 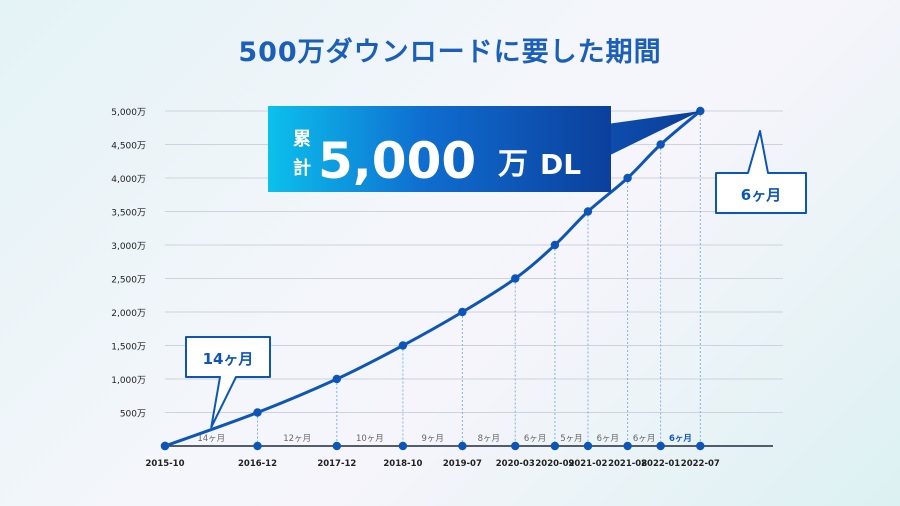 What do you see at coordinates (462, 464) in the screenshot?
I see `x-tick-label: 2019-07` at bounding box center [462, 464].